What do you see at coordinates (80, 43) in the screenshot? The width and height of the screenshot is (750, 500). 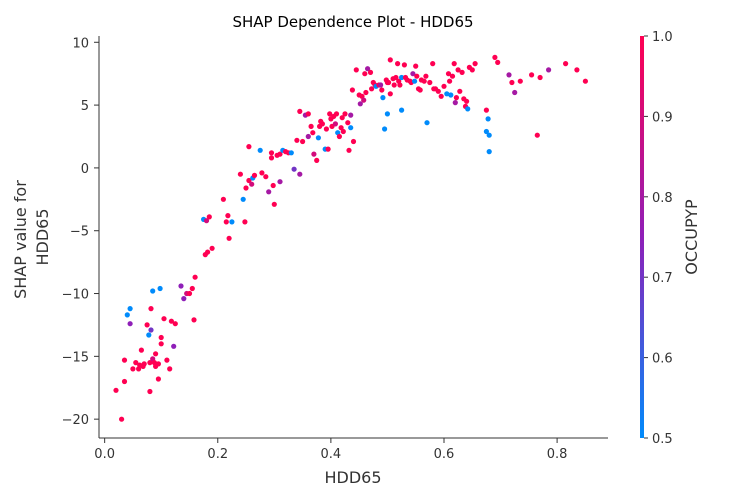 I see `y-tick-label: 10` at bounding box center [80, 43].